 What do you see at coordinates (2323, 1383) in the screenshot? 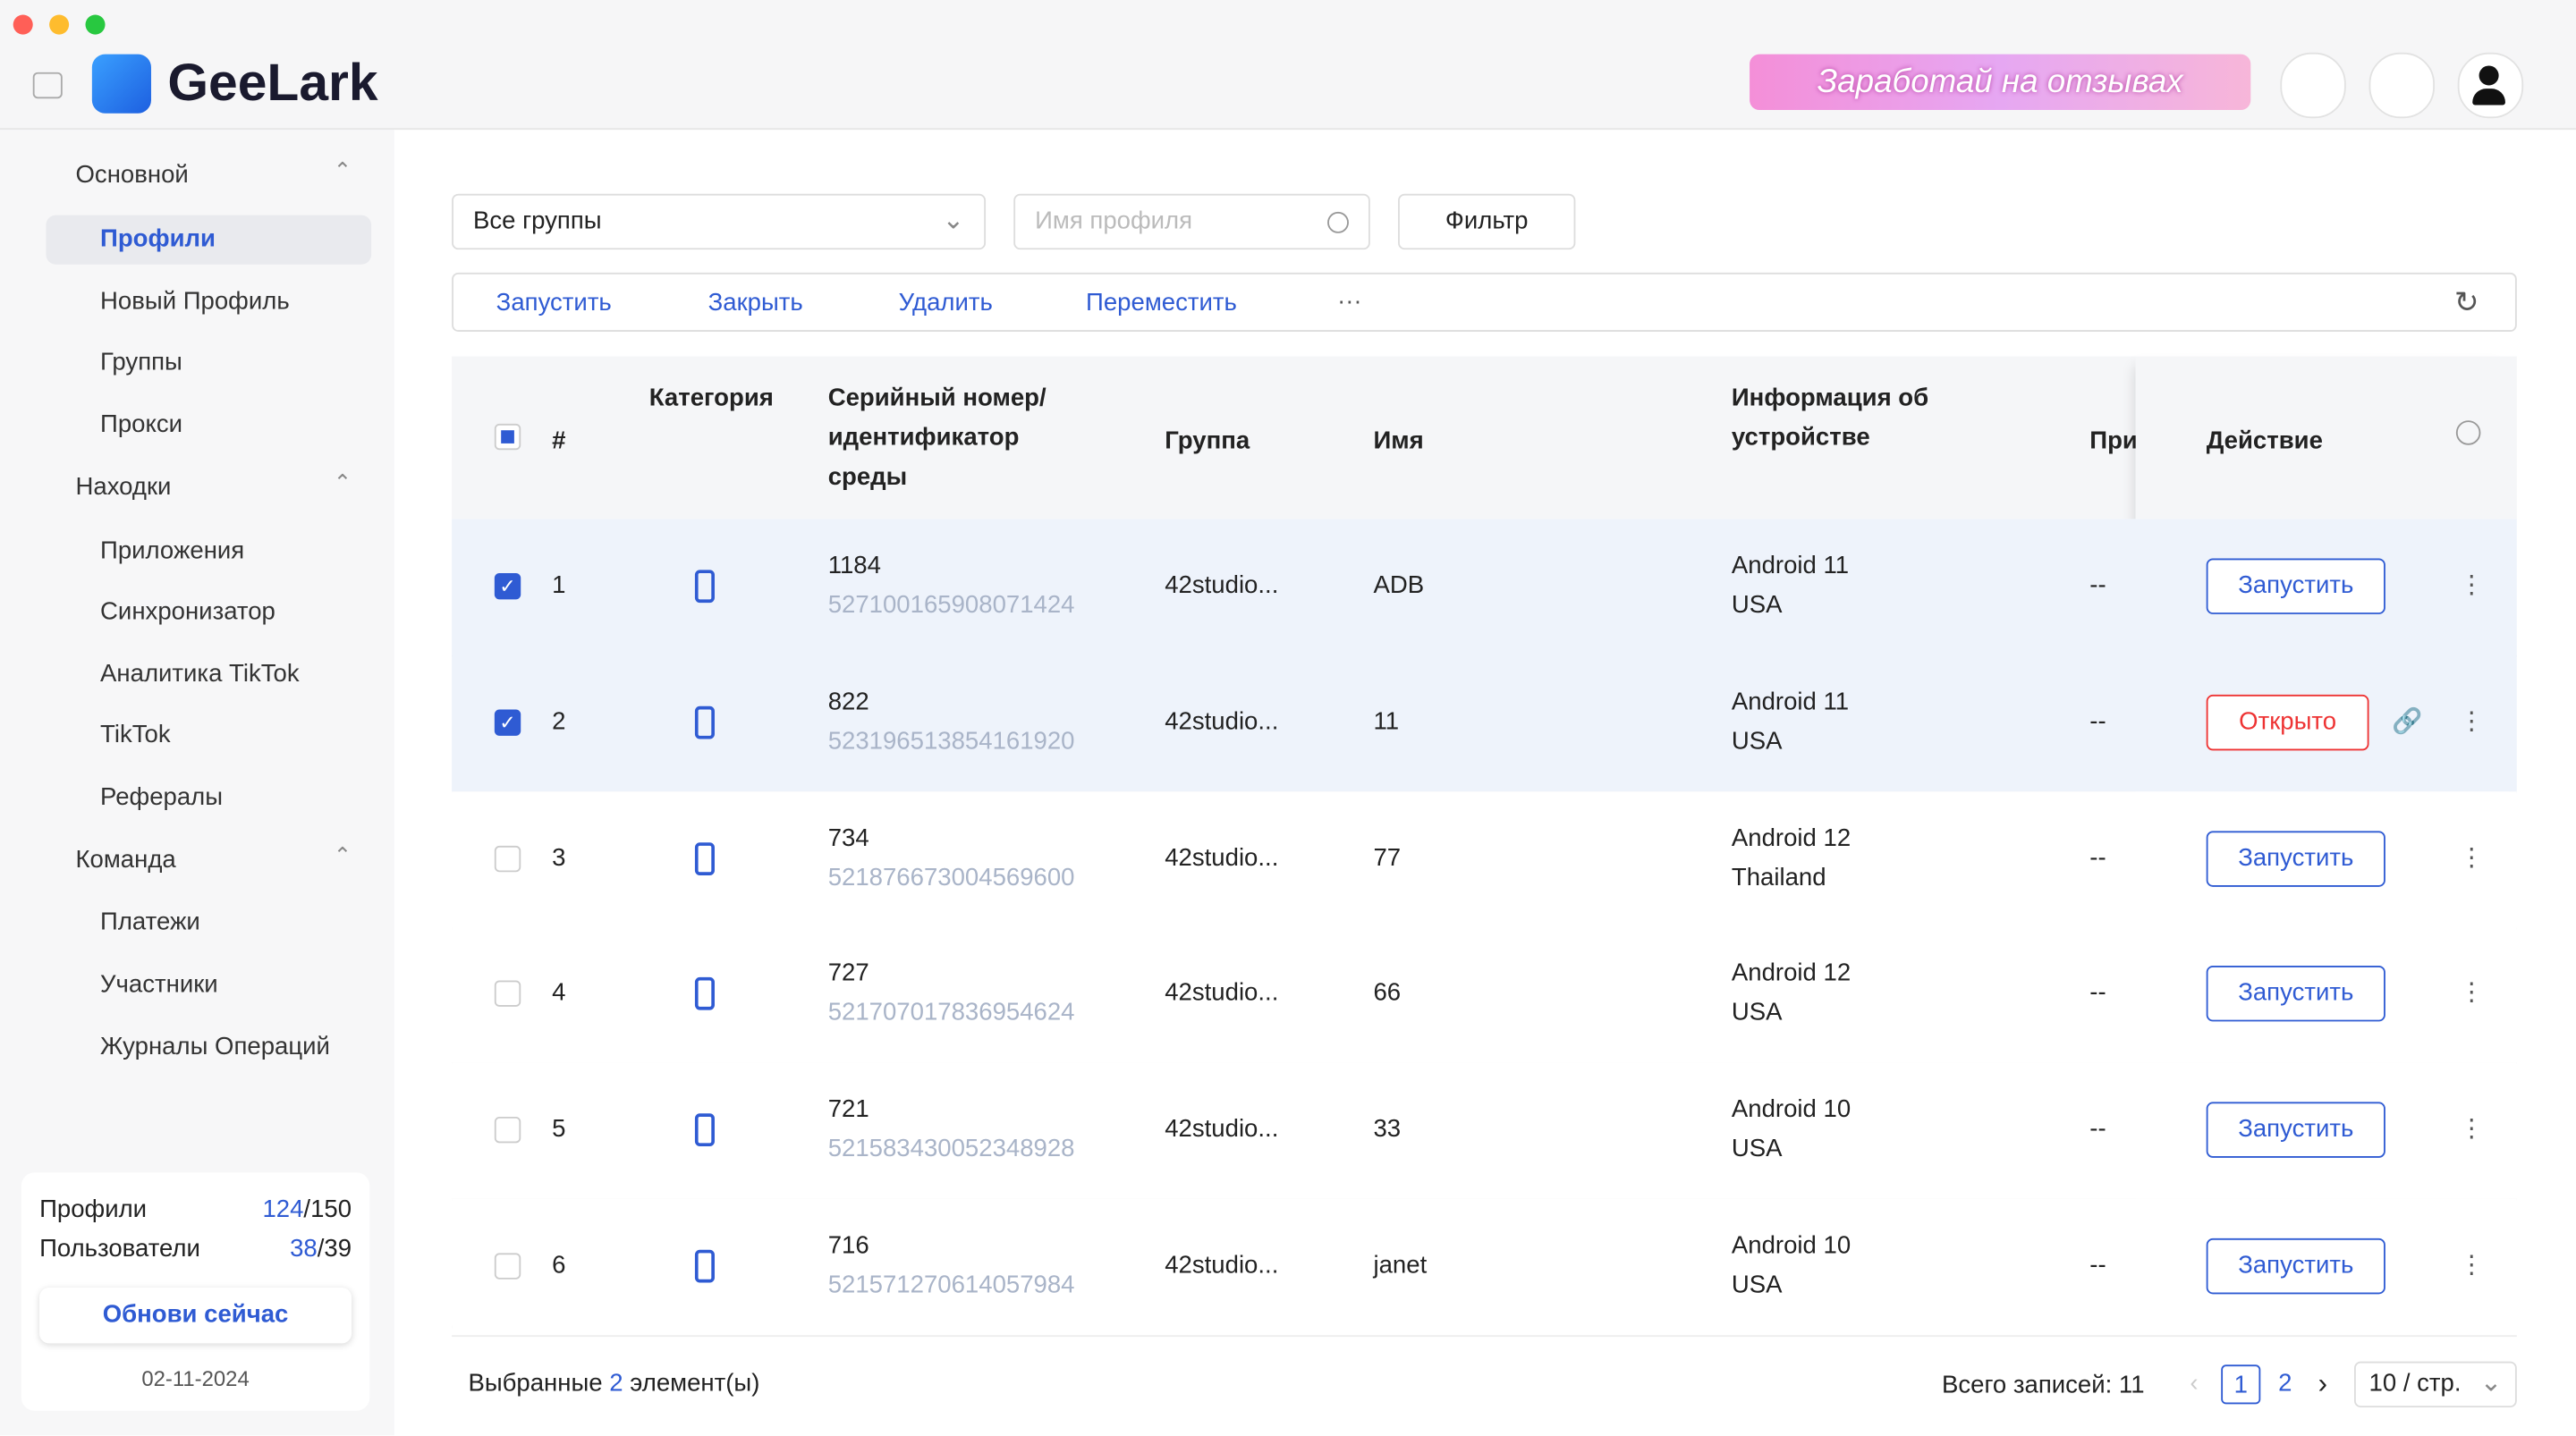
I see `next-page: ›` at bounding box center [2323, 1383].